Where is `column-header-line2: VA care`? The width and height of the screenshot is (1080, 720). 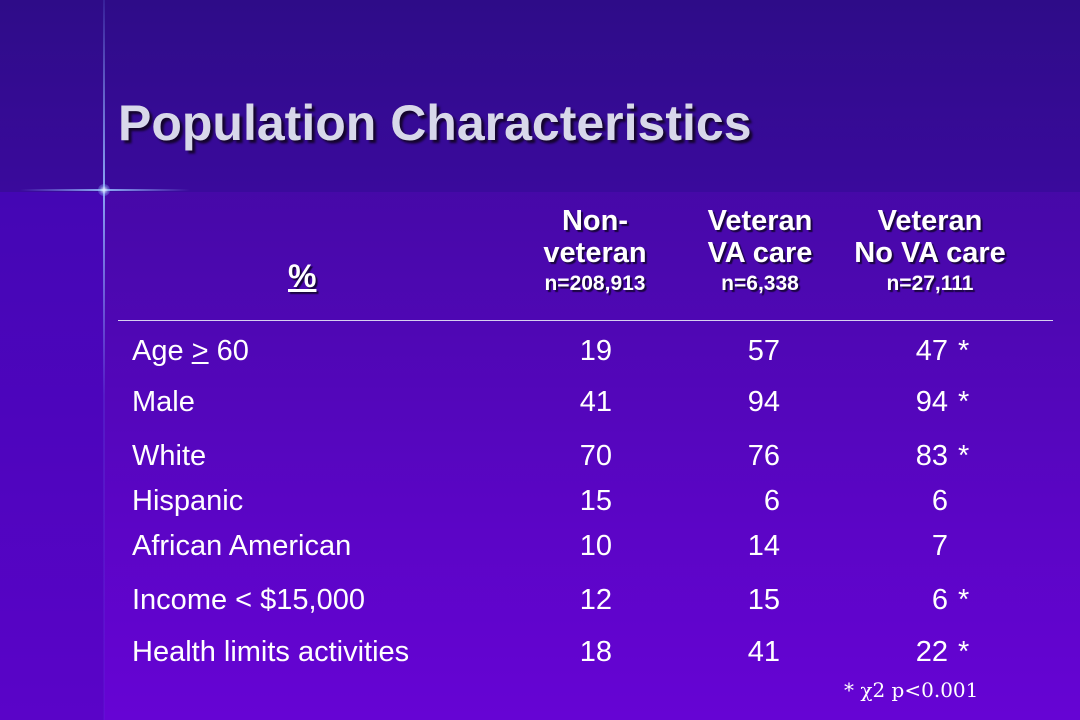
column-header-line2: VA care is located at coordinates (760, 253).